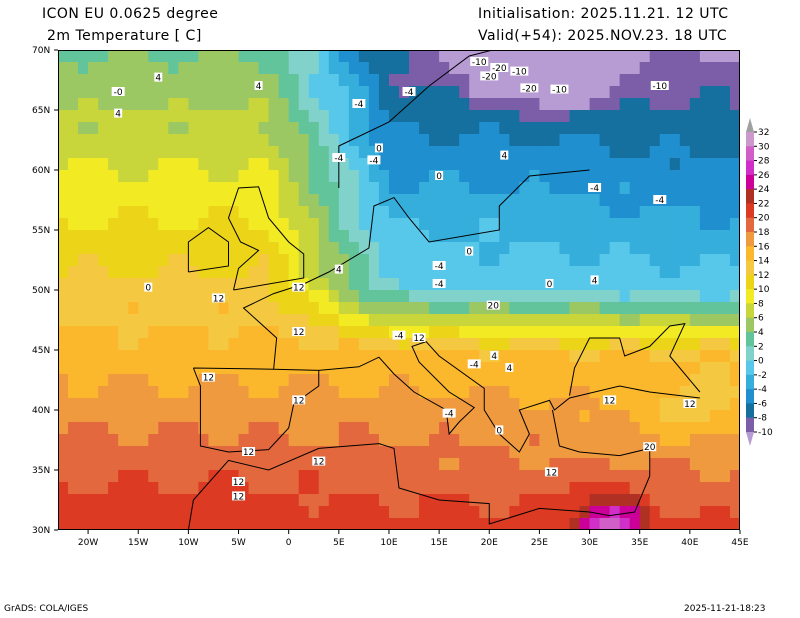  I want to click on lat-tick-label: 35N, so click(41, 471).